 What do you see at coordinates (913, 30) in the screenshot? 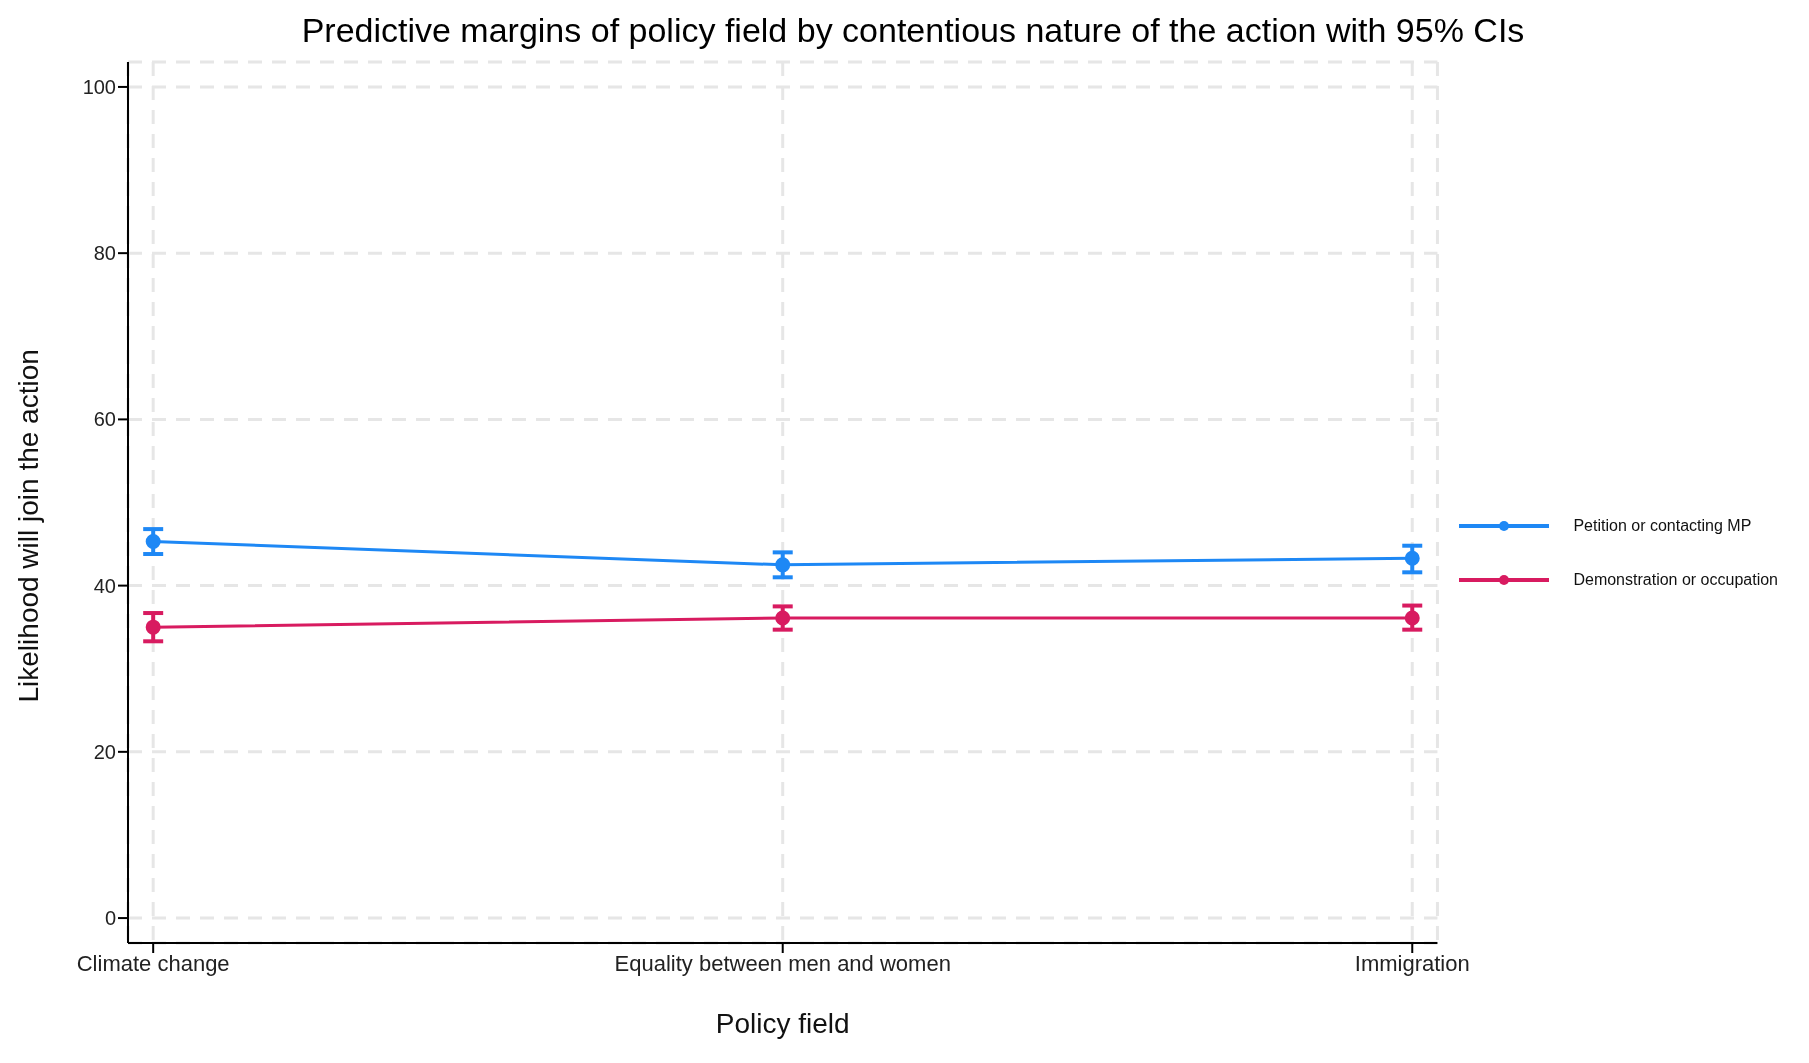
I see `chart-title: Predictive margins of policy field by contentious nature of the action with 95% CIs` at bounding box center [913, 30].